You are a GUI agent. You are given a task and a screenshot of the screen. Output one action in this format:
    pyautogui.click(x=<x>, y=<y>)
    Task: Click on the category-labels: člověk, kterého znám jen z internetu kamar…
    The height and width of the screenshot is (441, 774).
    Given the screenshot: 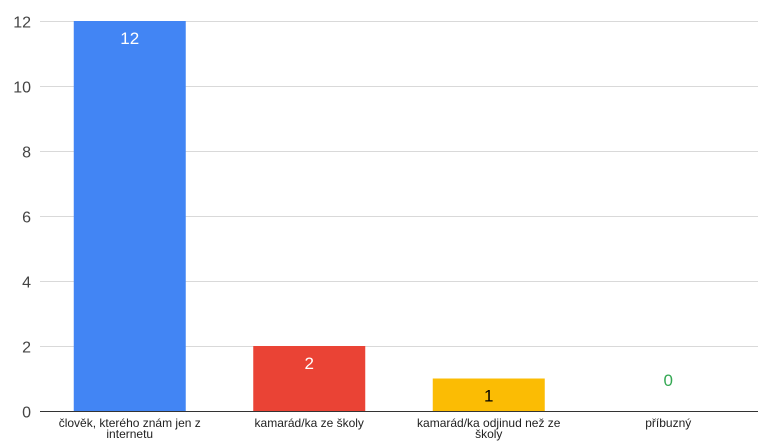 What is the action you would take?
    pyautogui.click(x=375, y=428)
    